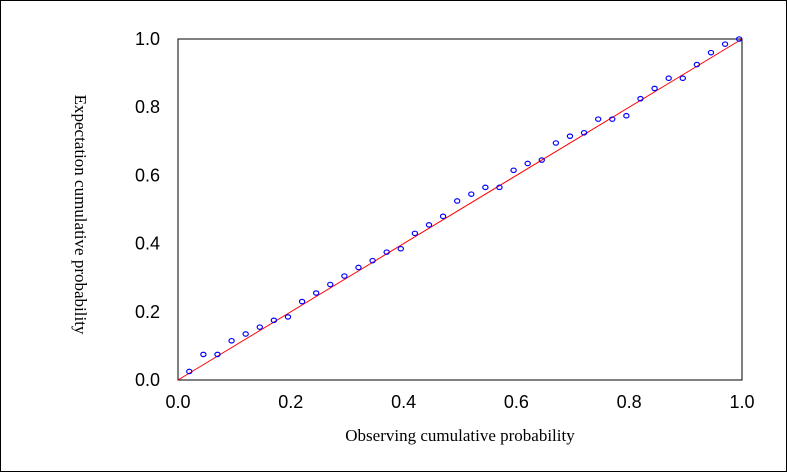  I want to click on x-tick-label-2: 0.2, so click(290, 402).